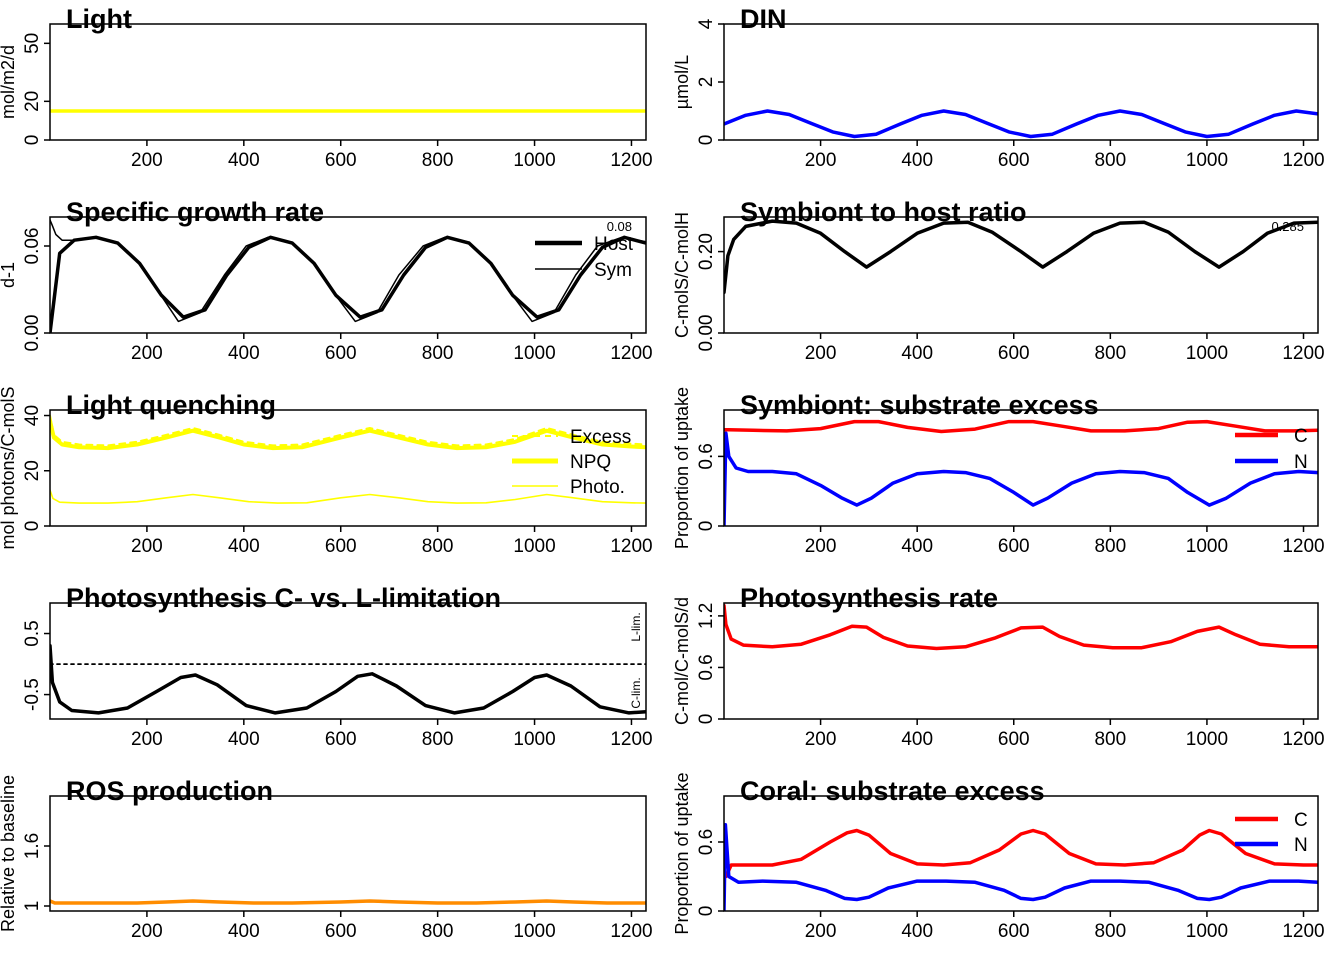 The width and height of the screenshot is (1344, 960). Describe the element at coordinates (348, 459) in the screenshot. I see `panel-4-series` at that location.